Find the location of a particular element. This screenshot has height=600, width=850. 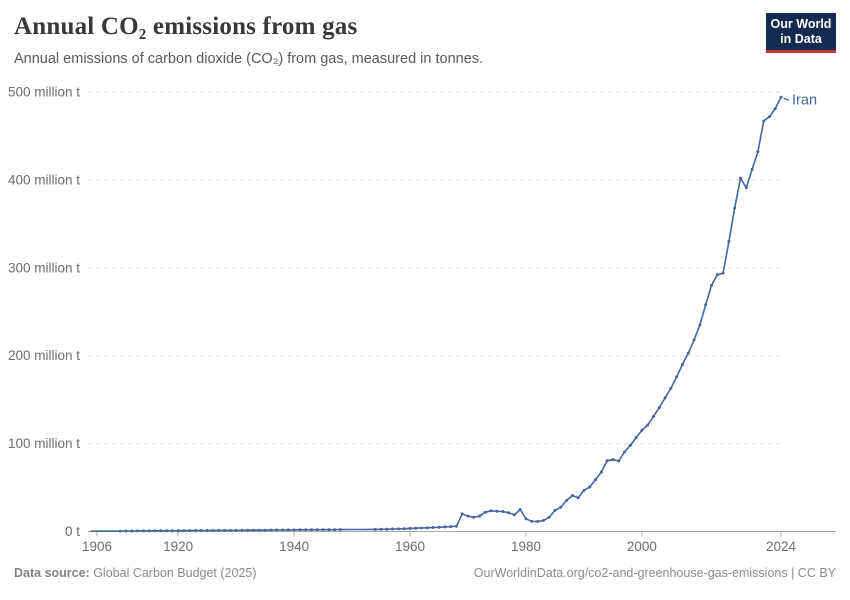

owid-logo: Our World in Data is located at coordinates (801, 33).